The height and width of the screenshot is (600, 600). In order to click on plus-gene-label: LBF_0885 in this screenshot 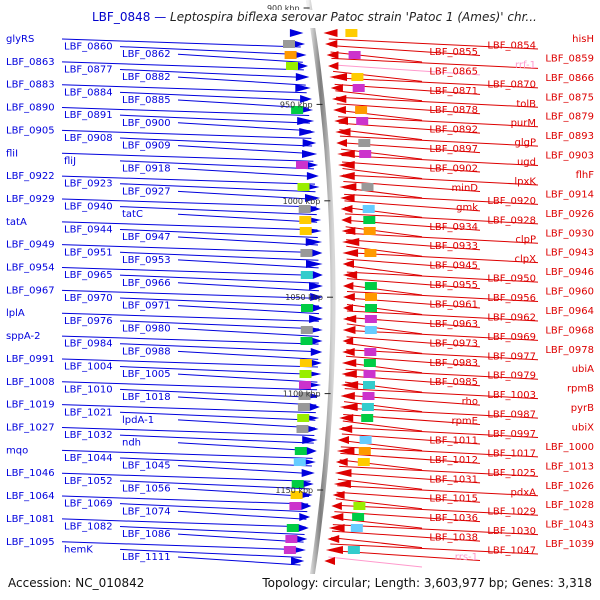, I will do `click(146, 100)`.